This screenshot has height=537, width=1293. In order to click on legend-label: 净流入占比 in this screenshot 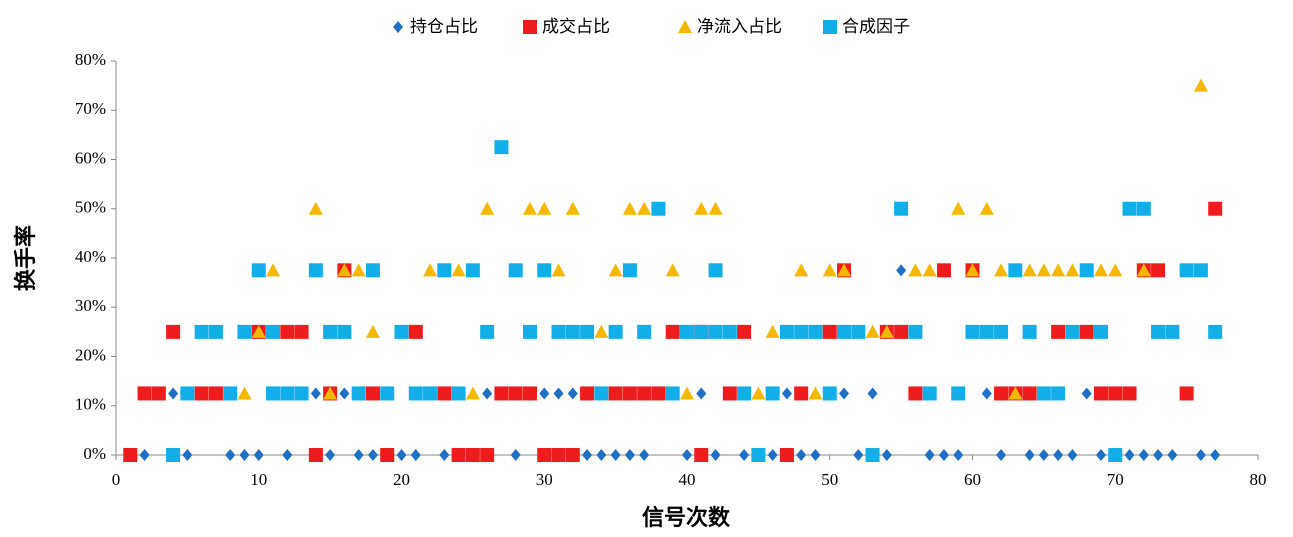, I will do `click(739, 26)`.